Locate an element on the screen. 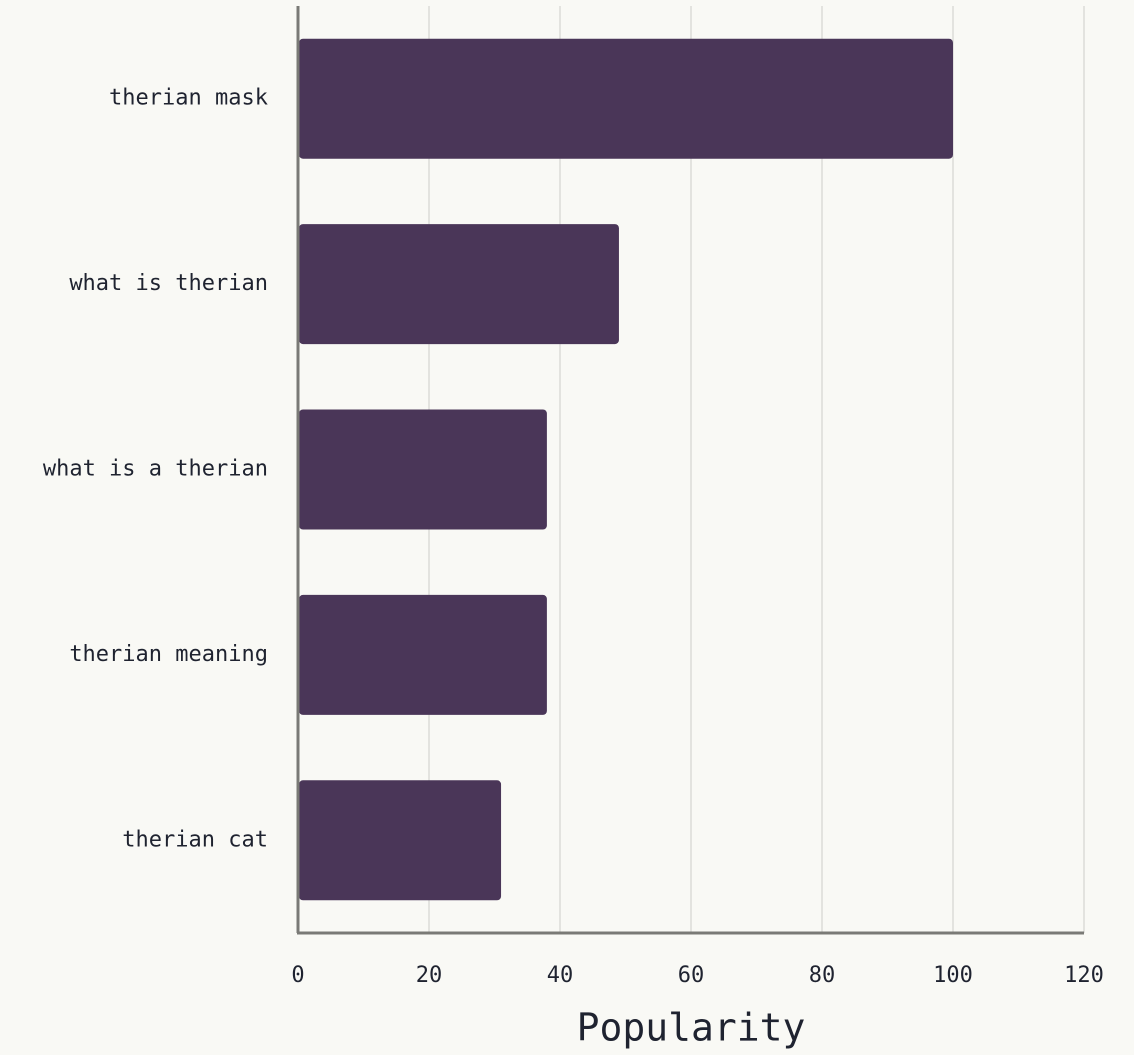  category-label: therian cat is located at coordinates (195, 839).